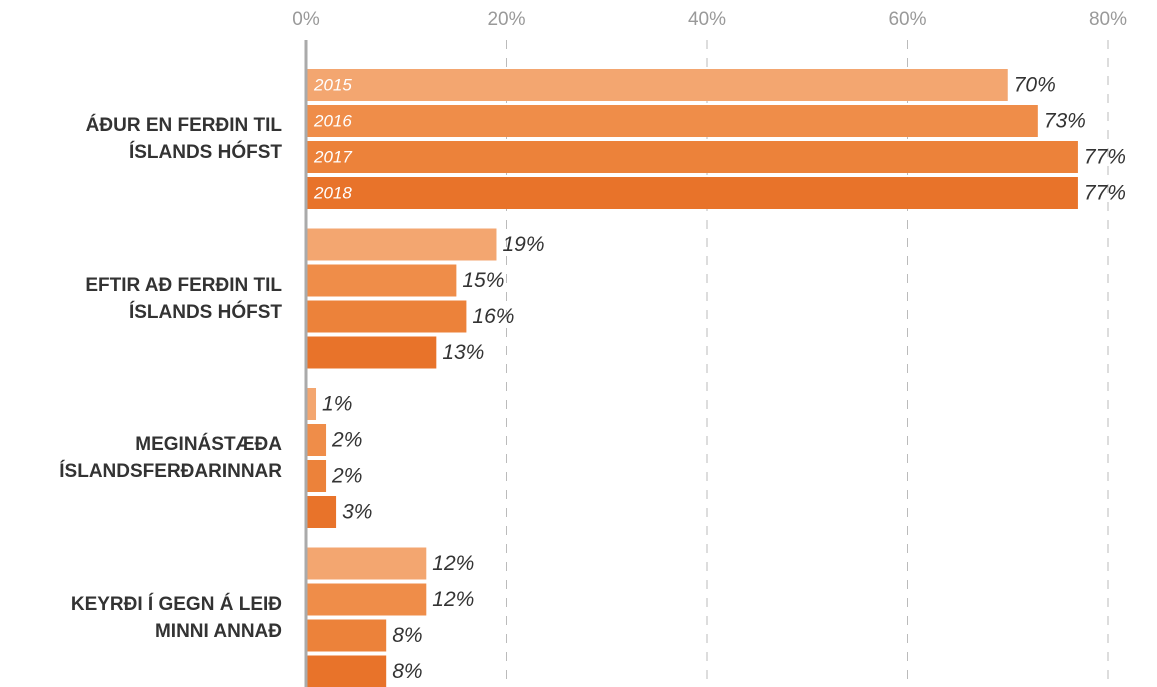 Image resolution: width=1157 pixels, height=687 pixels. What do you see at coordinates (170, 458) in the screenshot?
I see `category-label: MEGINÁSTÆÐA ÍSLANDSFERÐARINNAR` at bounding box center [170, 458].